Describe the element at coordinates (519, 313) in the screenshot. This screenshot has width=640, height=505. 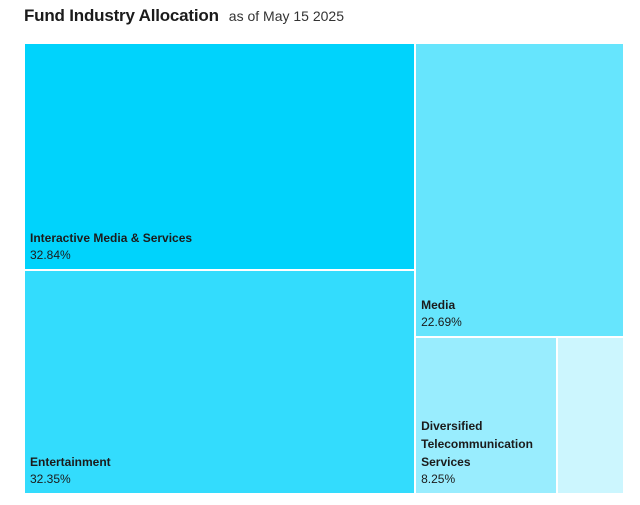
I see `tile-label: Media 22.69%` at that location.